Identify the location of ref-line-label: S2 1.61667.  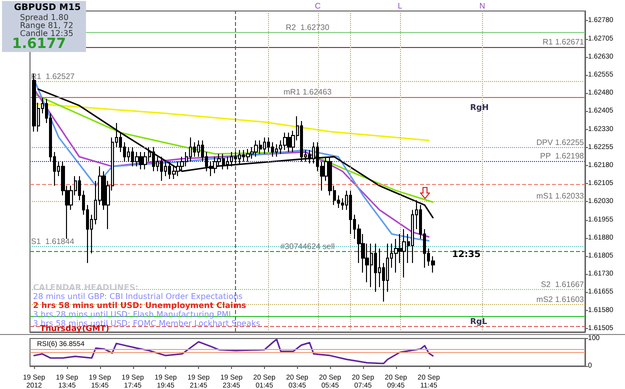
(562, 284).